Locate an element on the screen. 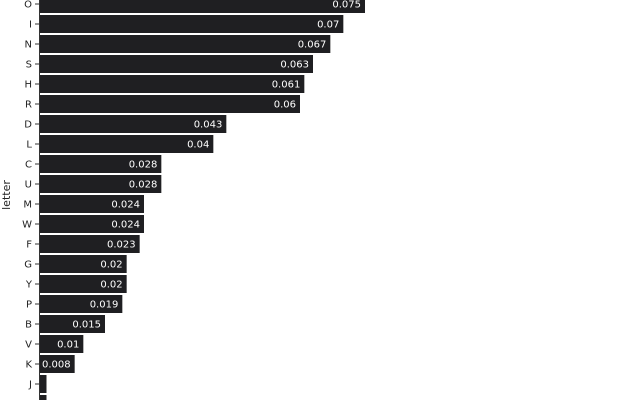  bar-M is located at coordinates (92, 204).